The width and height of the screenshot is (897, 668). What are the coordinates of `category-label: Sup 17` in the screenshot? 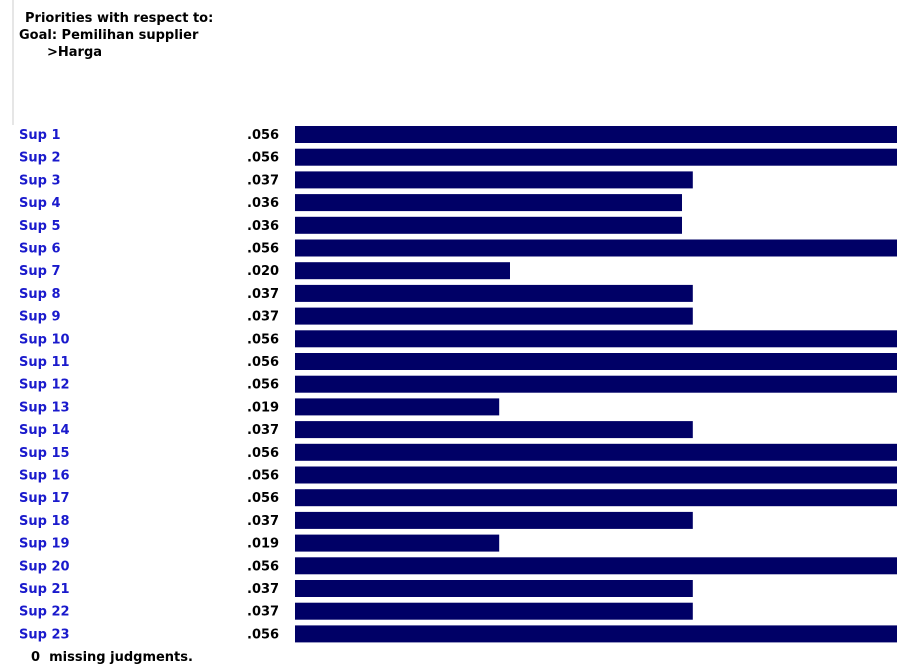 It's located at (44, 498).